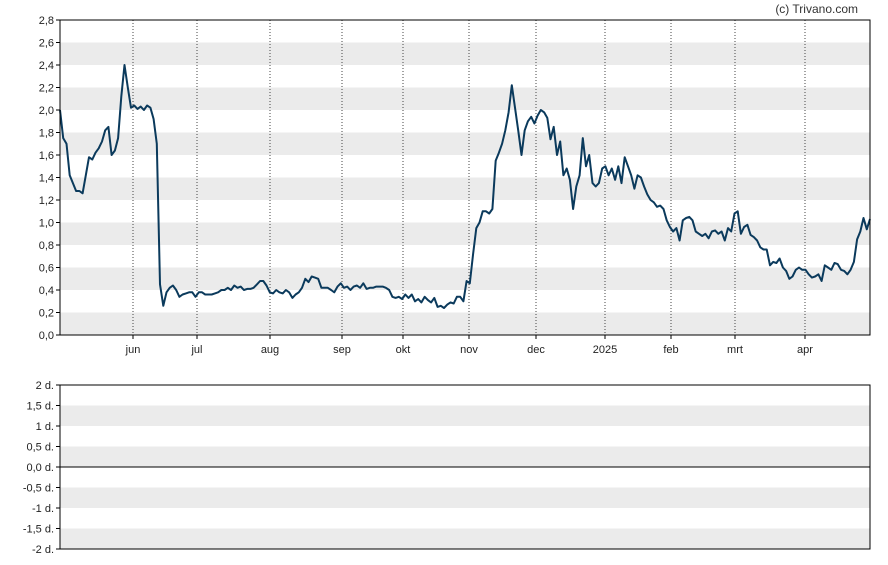 Image resolution: width=888 pixels, height=565 pixels. I want to click on y-tick-label: 2,2, so click(46, 89).